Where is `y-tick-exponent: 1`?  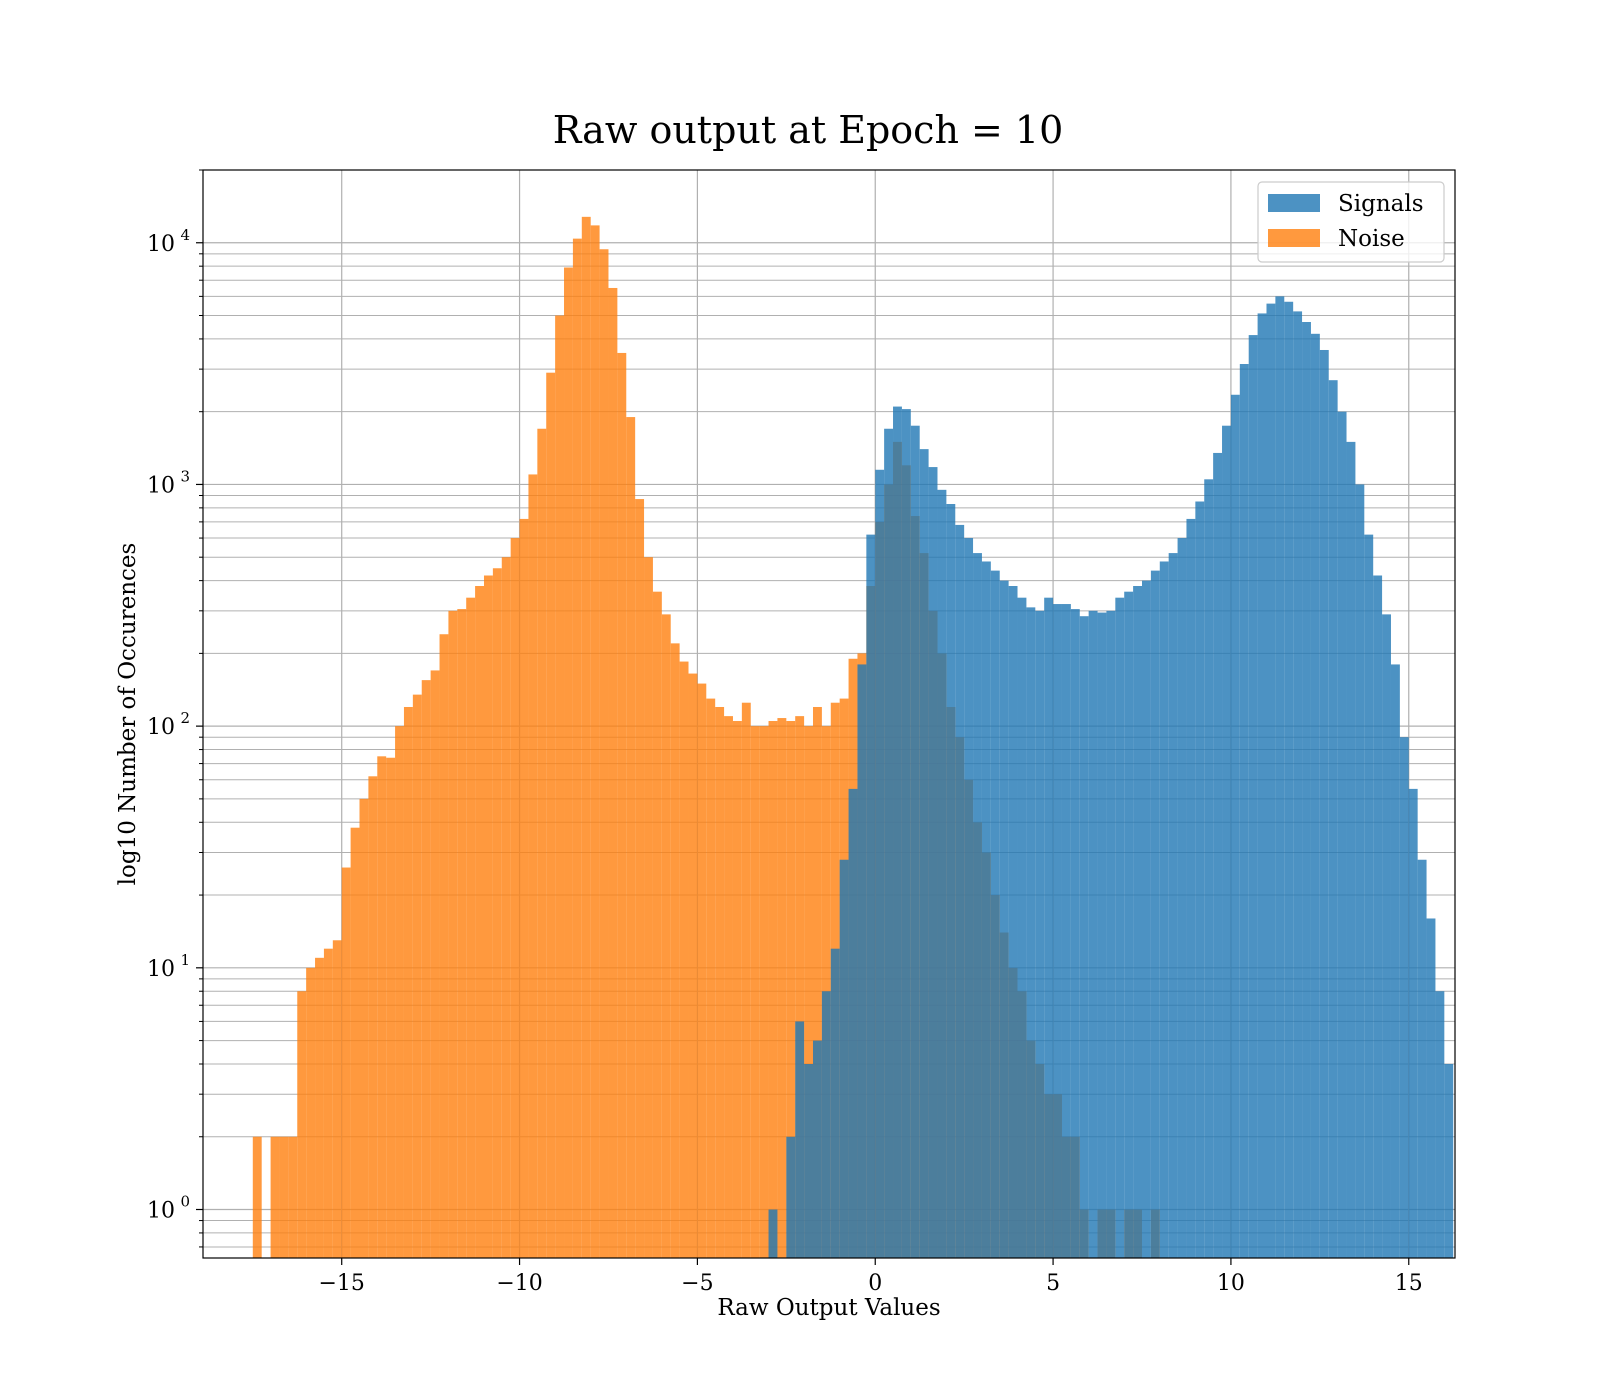 y-tick-exponent: 1 is located at coordinates (185, 960).